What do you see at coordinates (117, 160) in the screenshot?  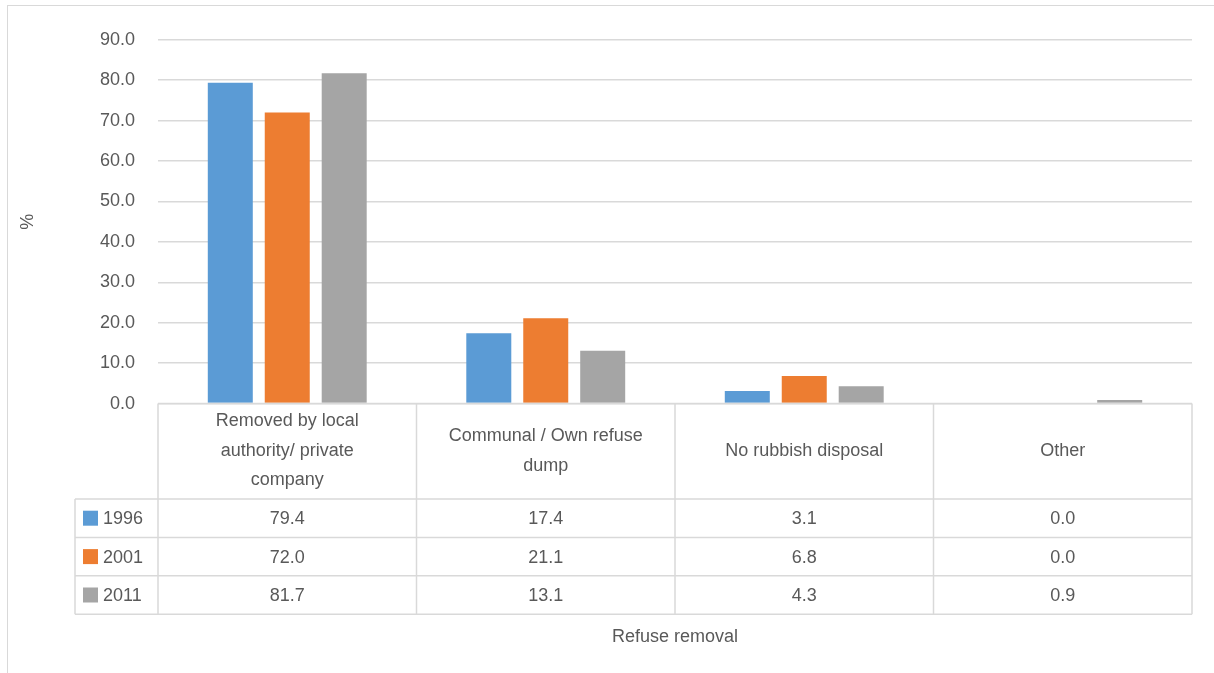 I see `y-tick-label: 60.0` at bounding box center [117, 160].